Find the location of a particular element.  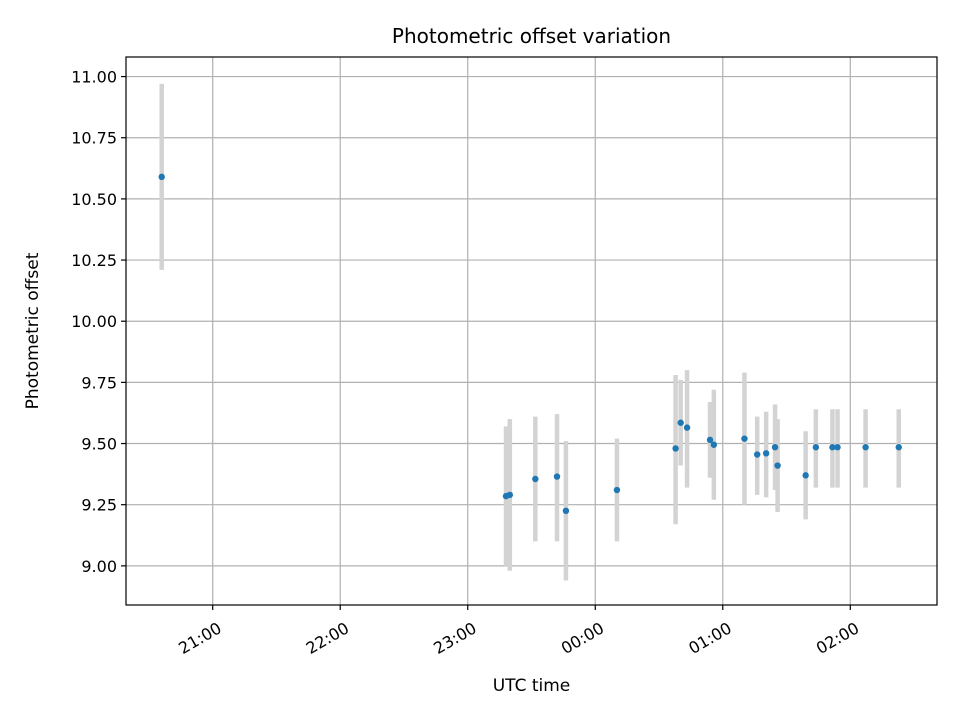

y-tick-label: 9.00 is located at coordinates (99, 566).